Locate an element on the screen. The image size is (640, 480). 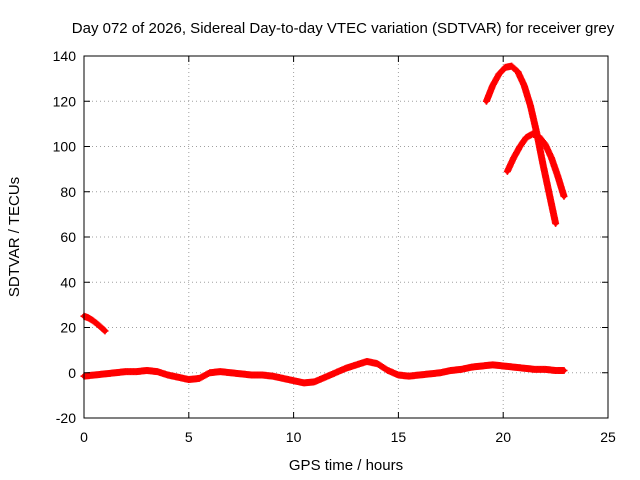
y-tick-label: -20 is located at coordinates (66, 418).